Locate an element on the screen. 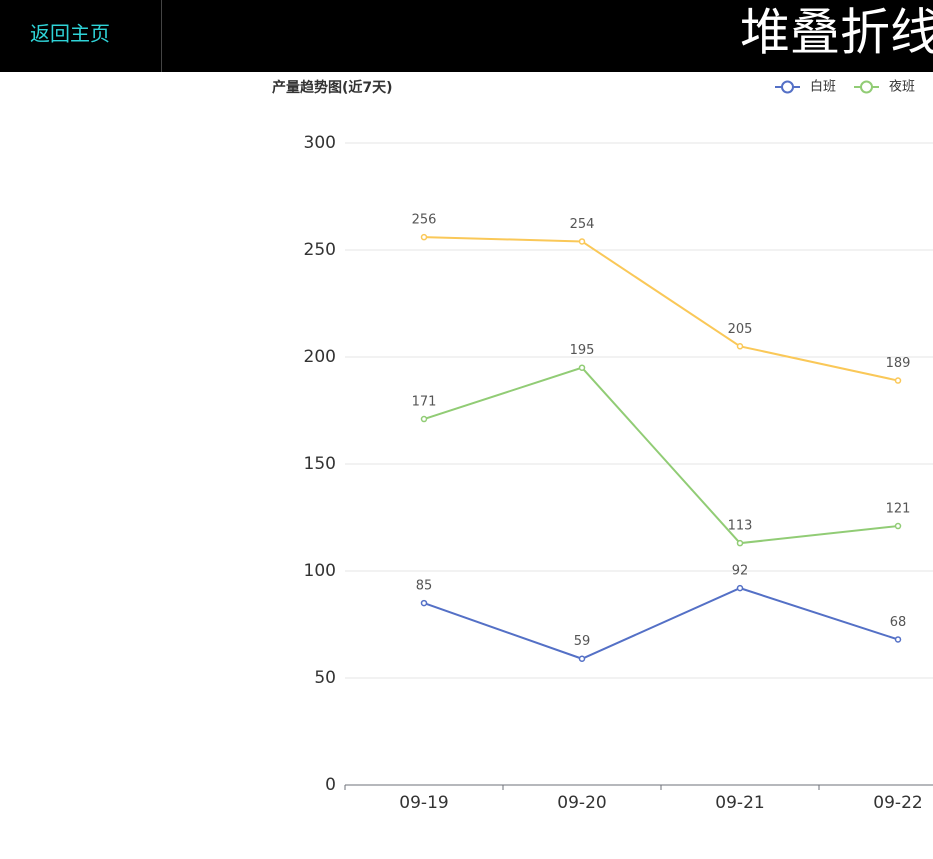  x-tick-label: 09-20 is located at coordinates (581, 803).